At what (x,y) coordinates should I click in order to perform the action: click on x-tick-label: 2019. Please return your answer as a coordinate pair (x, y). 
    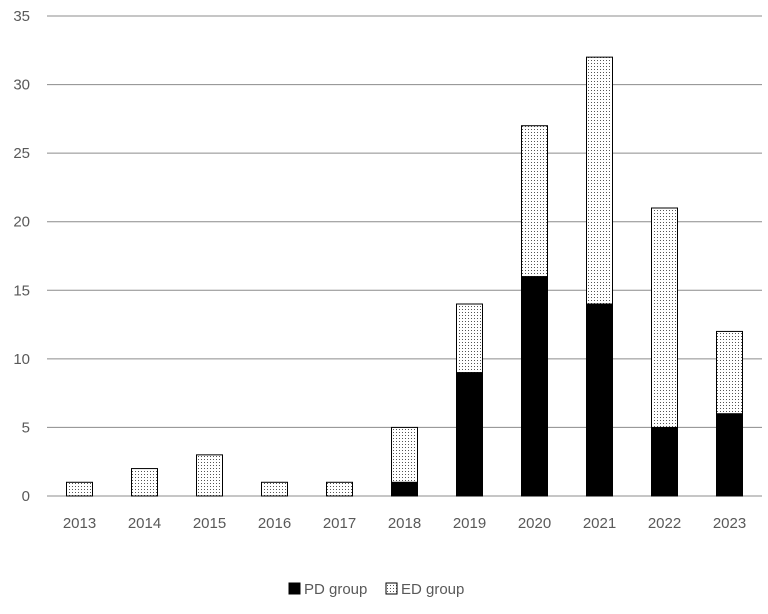
    Looking at the image, I should click on (469, 523).